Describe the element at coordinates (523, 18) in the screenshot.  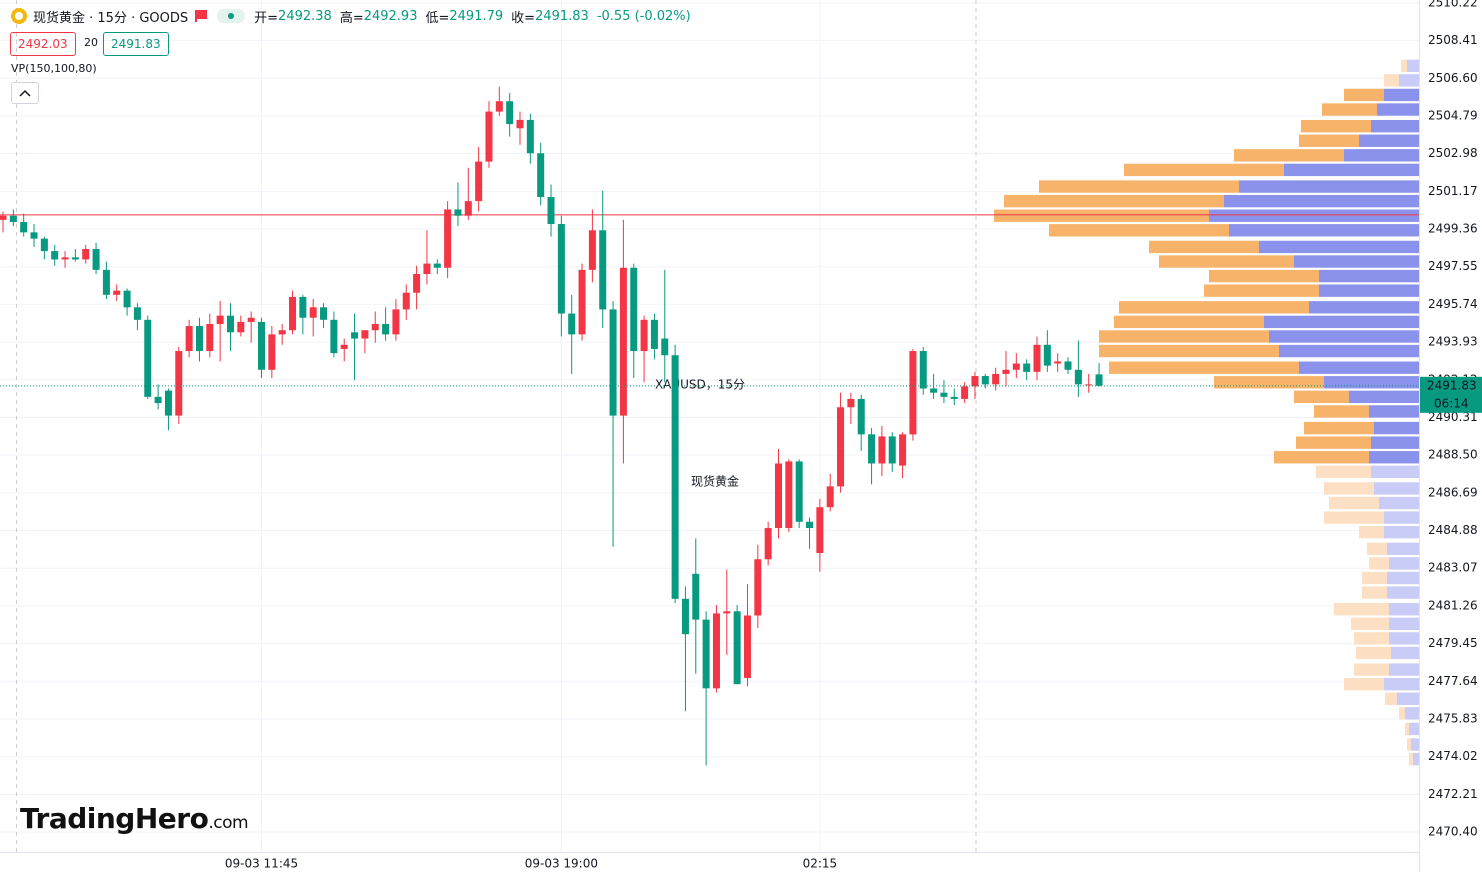
I see `close-label: 收=` at that location.